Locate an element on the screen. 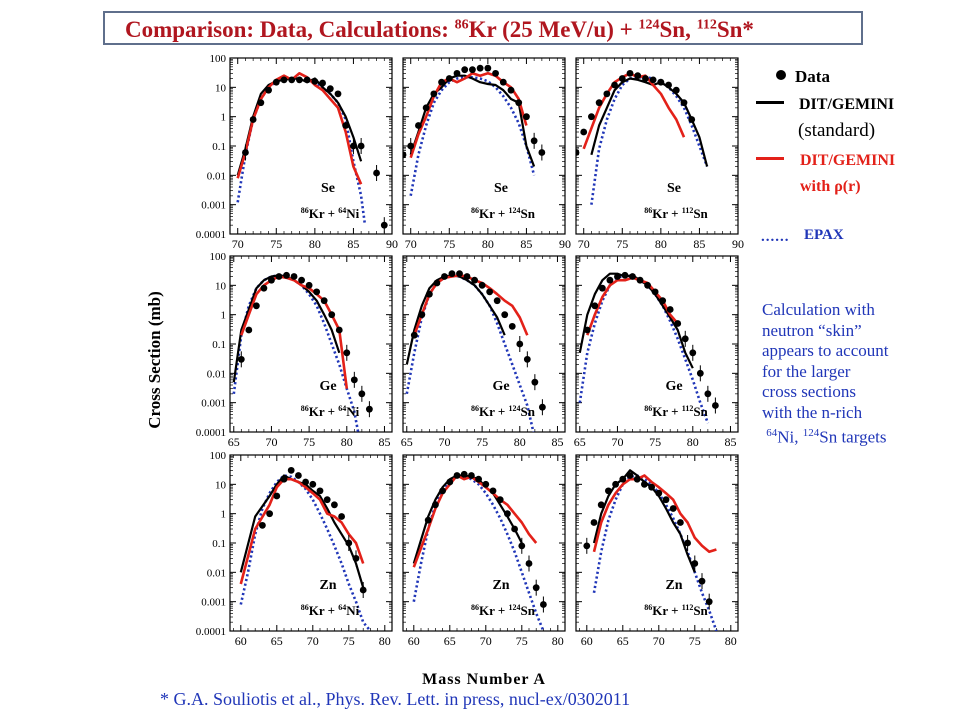 The image size is (960, 720). chart-panel: 70 75 80 85 90 Se 86Kr + 112Sn is located at coordinates (659, 154).